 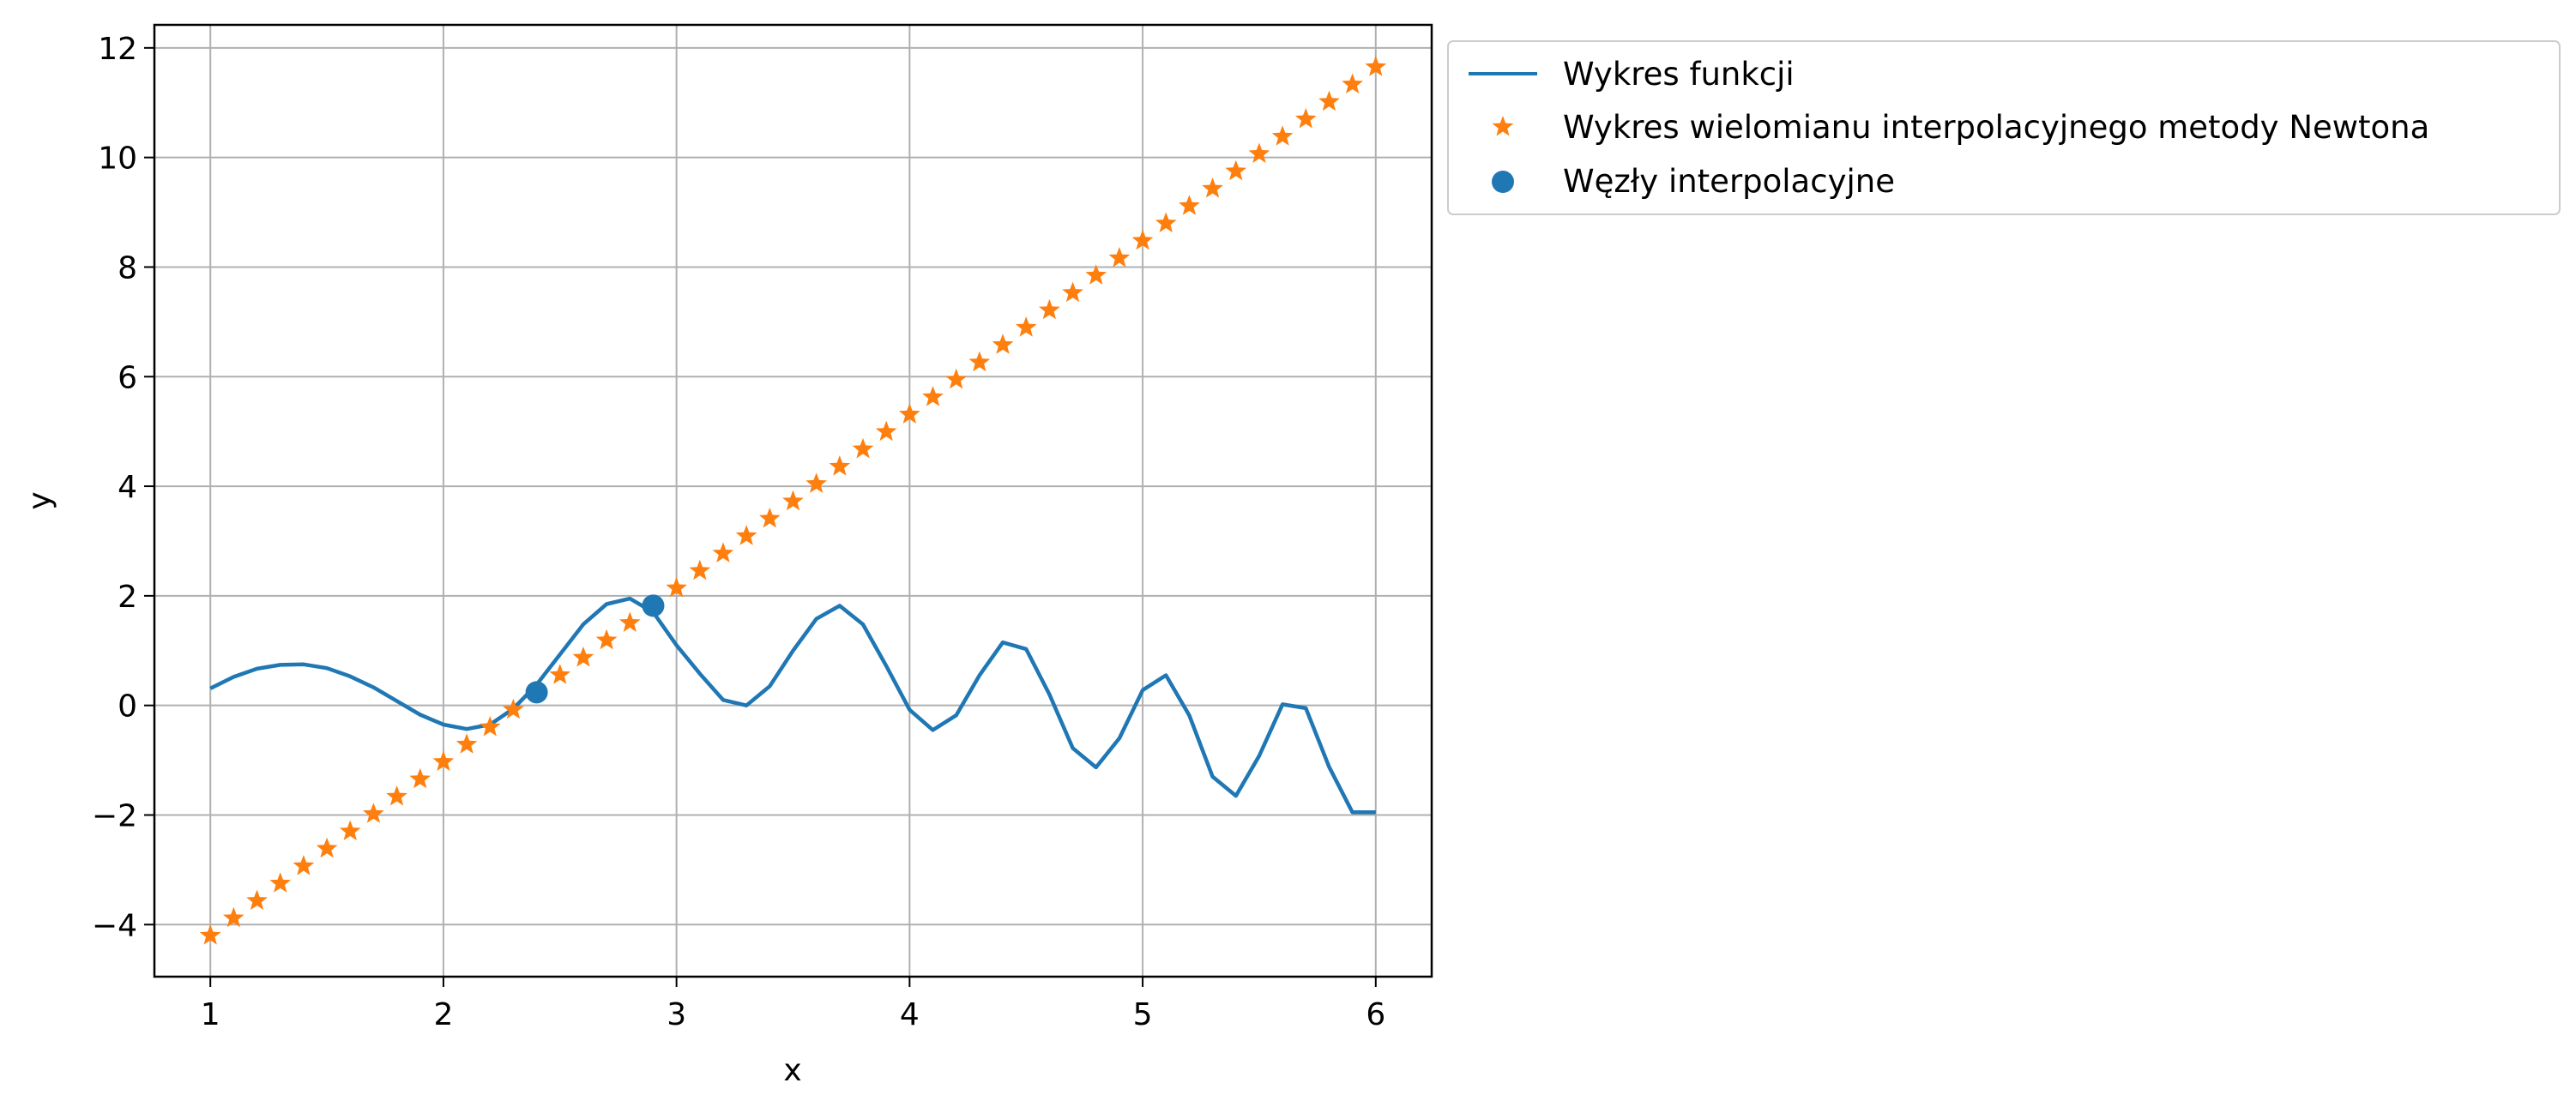 I want to click on legend-label-function: Wykres funkcji, so click(x=1679, y=74).